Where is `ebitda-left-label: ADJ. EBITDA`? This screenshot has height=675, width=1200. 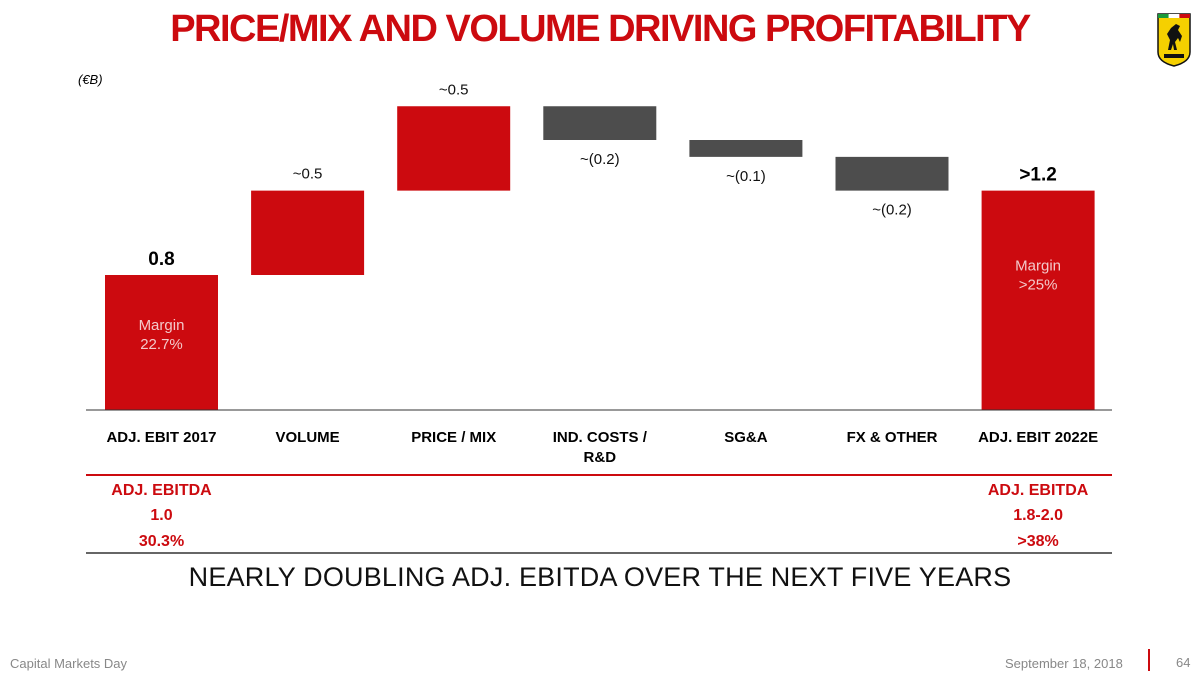
ebitda-left-label: ADJ. EBITDA is located at coordinates (161, 490).